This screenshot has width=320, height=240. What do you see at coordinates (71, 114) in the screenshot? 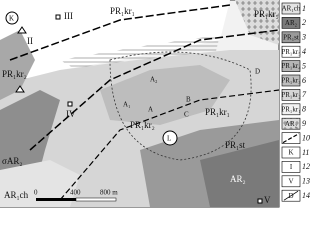
I see `map-label: IV` at bounding box center [71, 114].